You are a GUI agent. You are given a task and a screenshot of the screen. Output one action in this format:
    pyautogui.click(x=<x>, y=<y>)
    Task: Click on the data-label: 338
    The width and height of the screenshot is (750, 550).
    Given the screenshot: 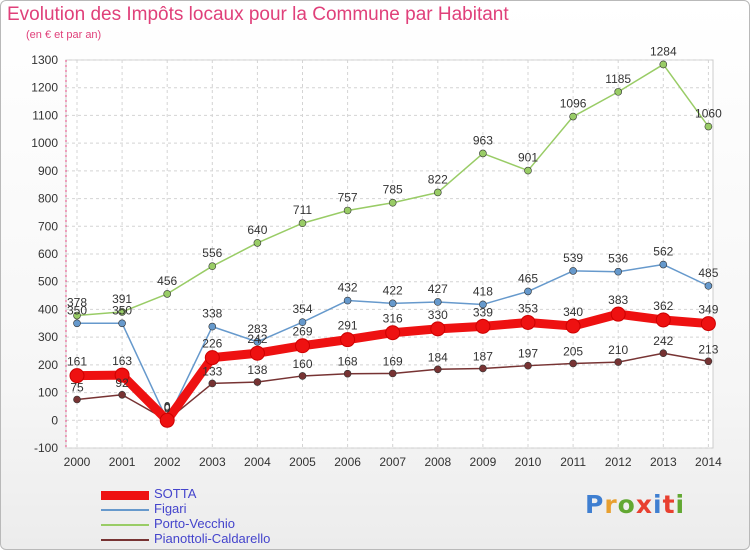 What is the action you would take?
    pyautogui.click(x=212, y=314)
    